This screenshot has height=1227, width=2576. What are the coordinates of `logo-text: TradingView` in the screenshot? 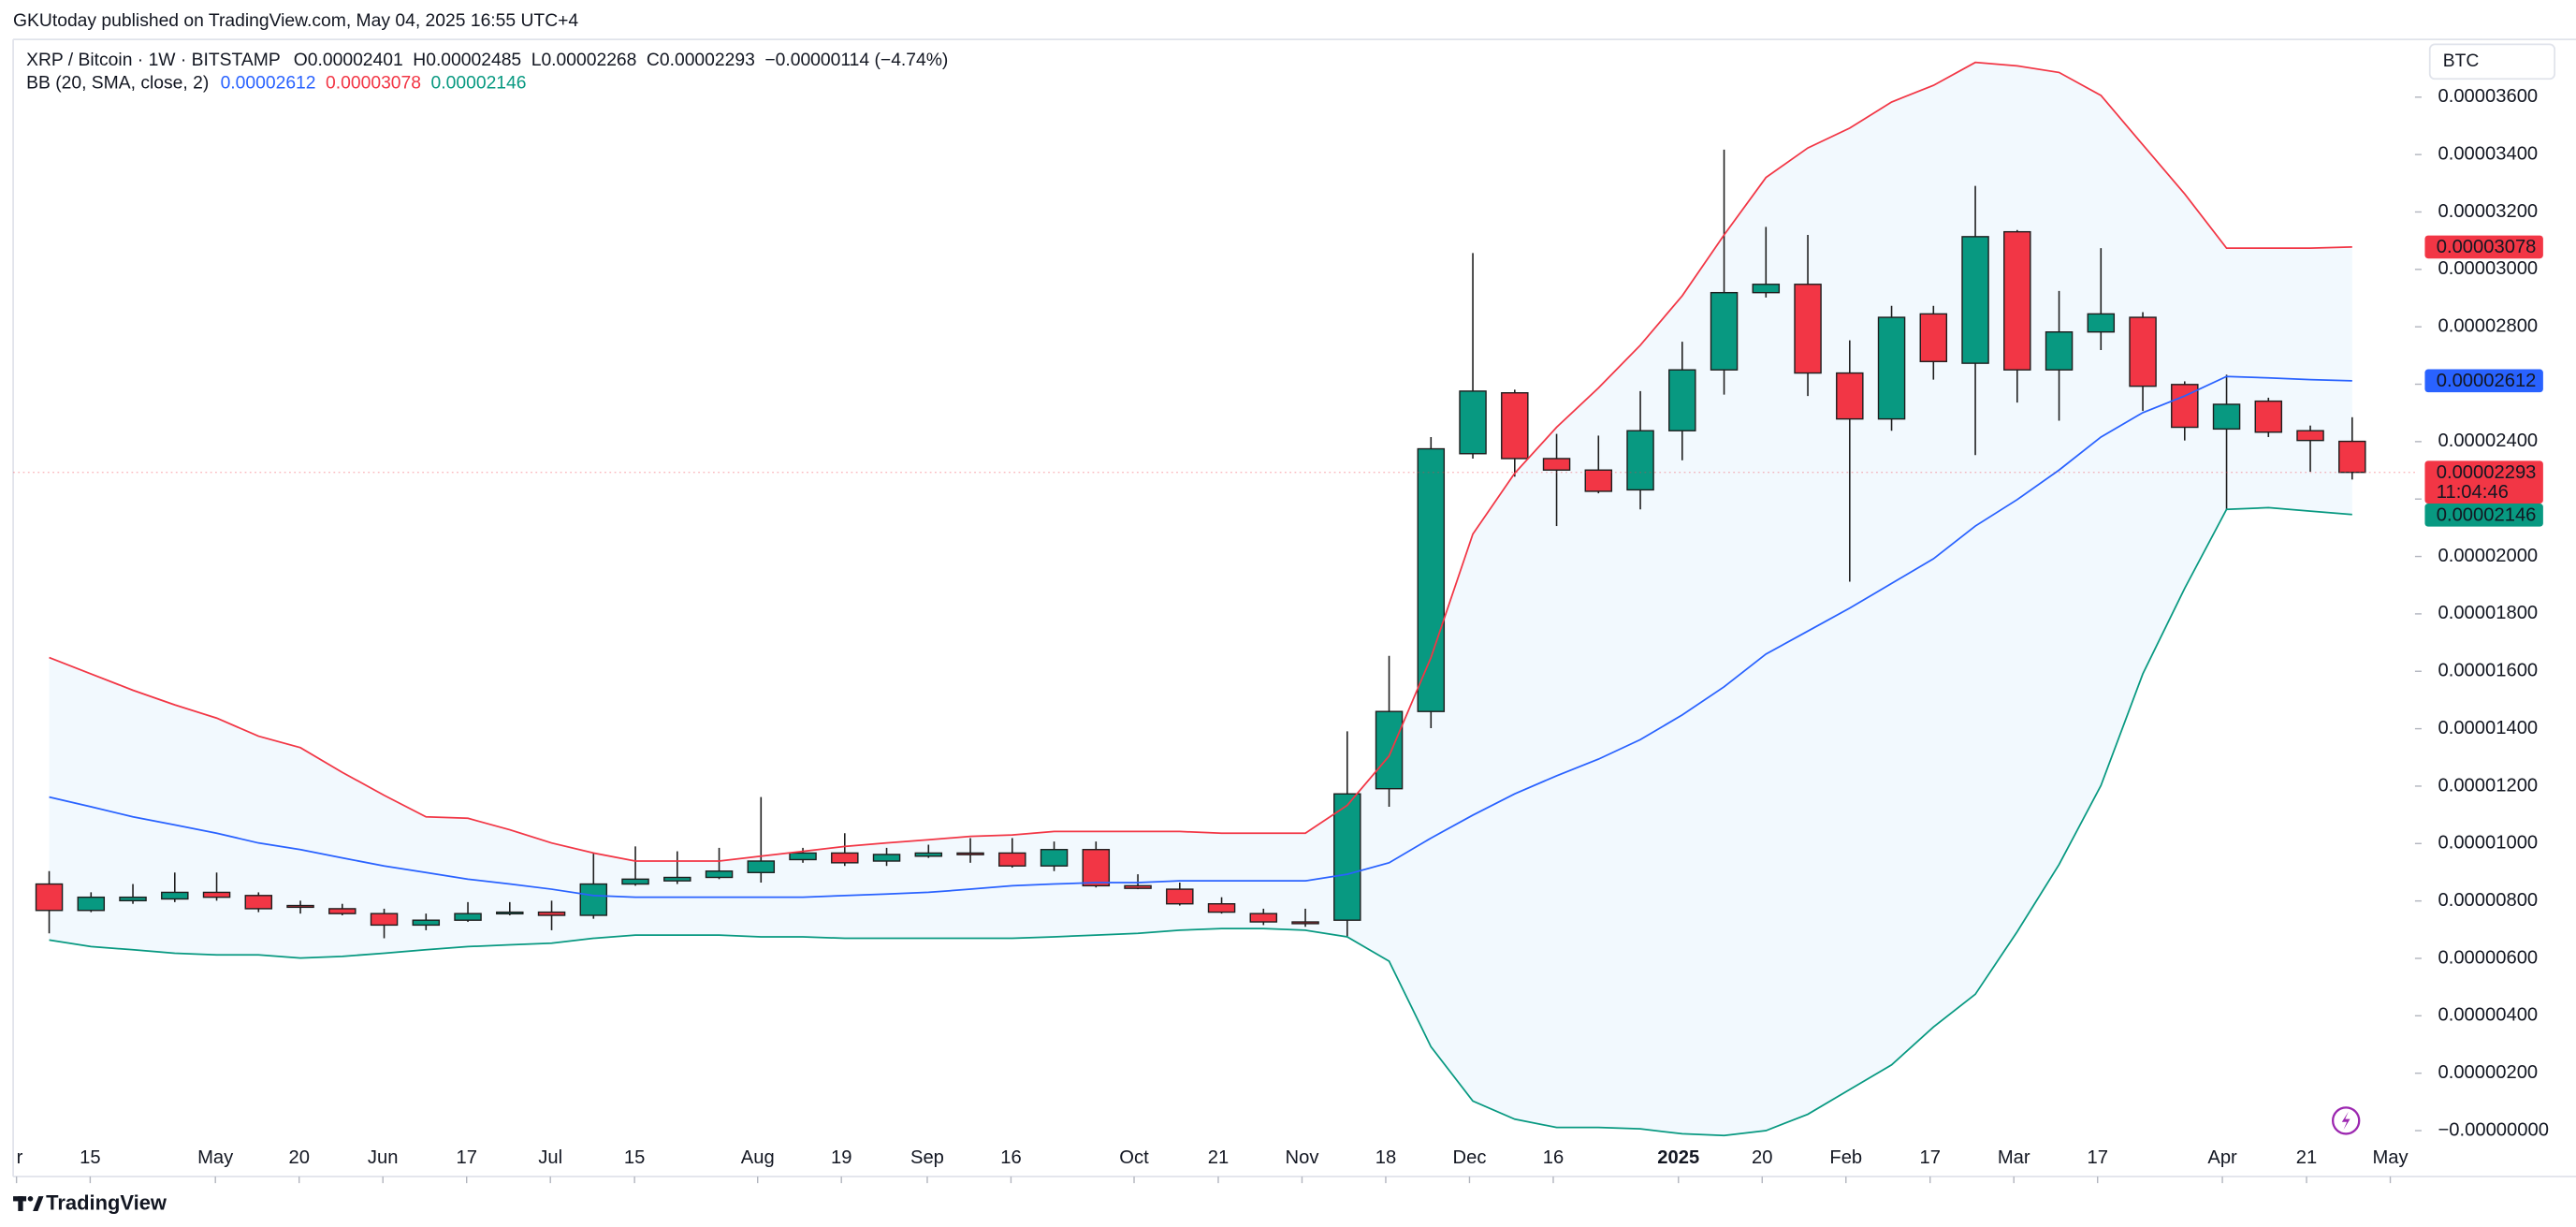 It's located at (106, 1203).